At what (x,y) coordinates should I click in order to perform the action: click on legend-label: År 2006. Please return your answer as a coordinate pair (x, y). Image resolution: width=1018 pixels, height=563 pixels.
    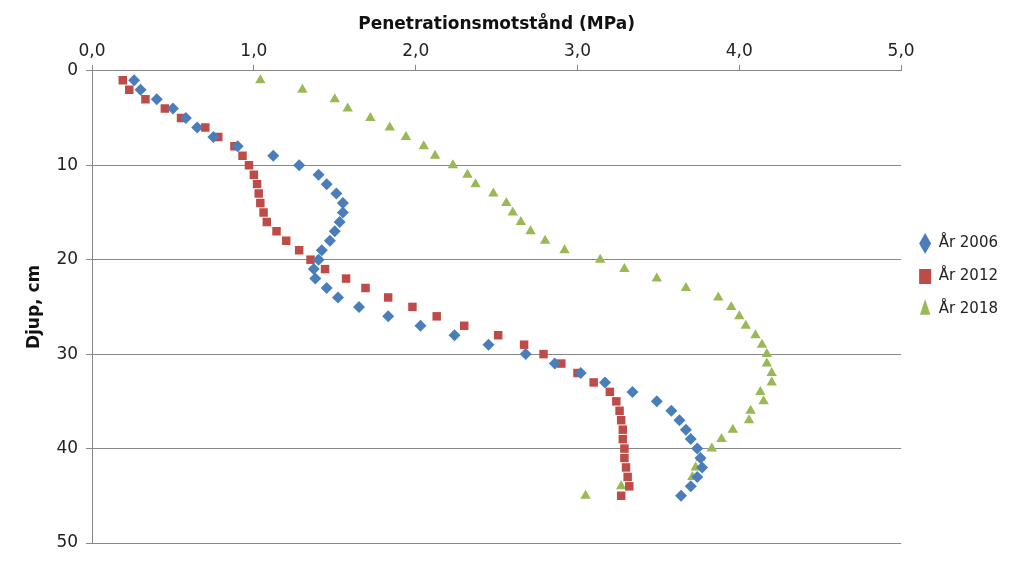
    Looking at the image, I should click on (968, 242).